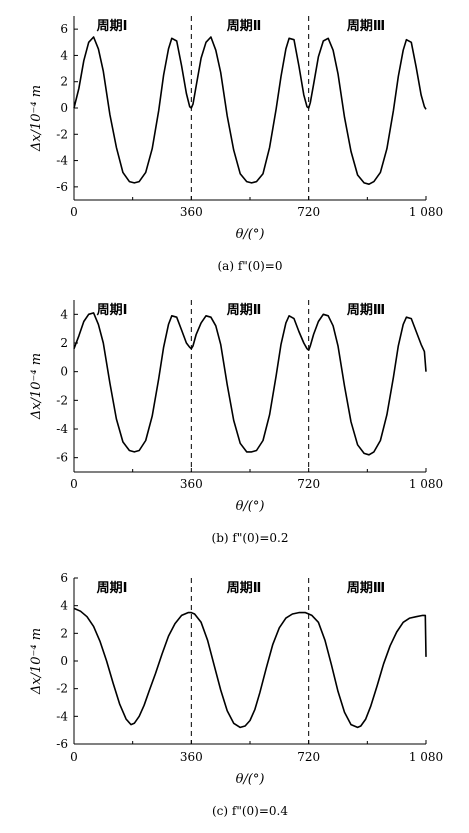  What do you see at coordinates (250, 811) in the screenshot?
I see `panel-caption: (c) f"(0)=0.4` at bounding box center [250, 811].